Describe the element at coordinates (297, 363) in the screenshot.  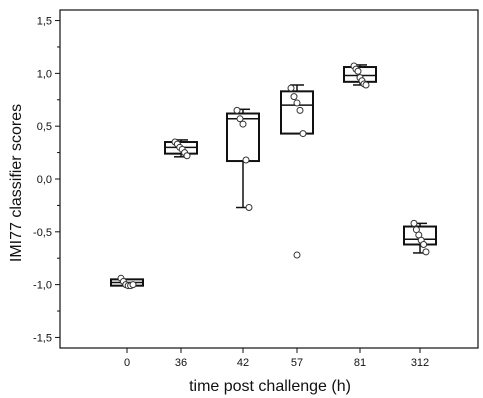
I see `x-tick-label: 57` at that location.